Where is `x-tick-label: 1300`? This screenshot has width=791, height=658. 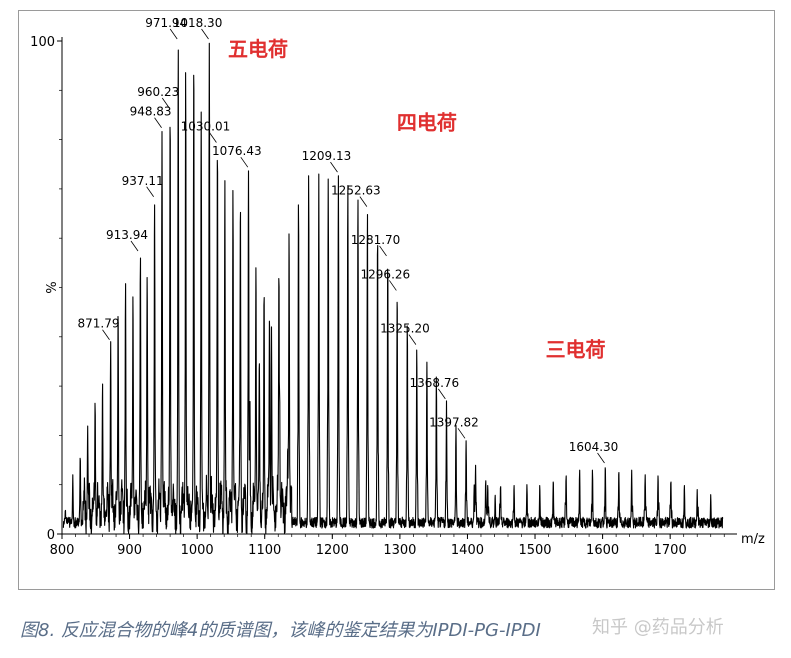 x-tick-label: 1300 is located at coordinates (399, 550).